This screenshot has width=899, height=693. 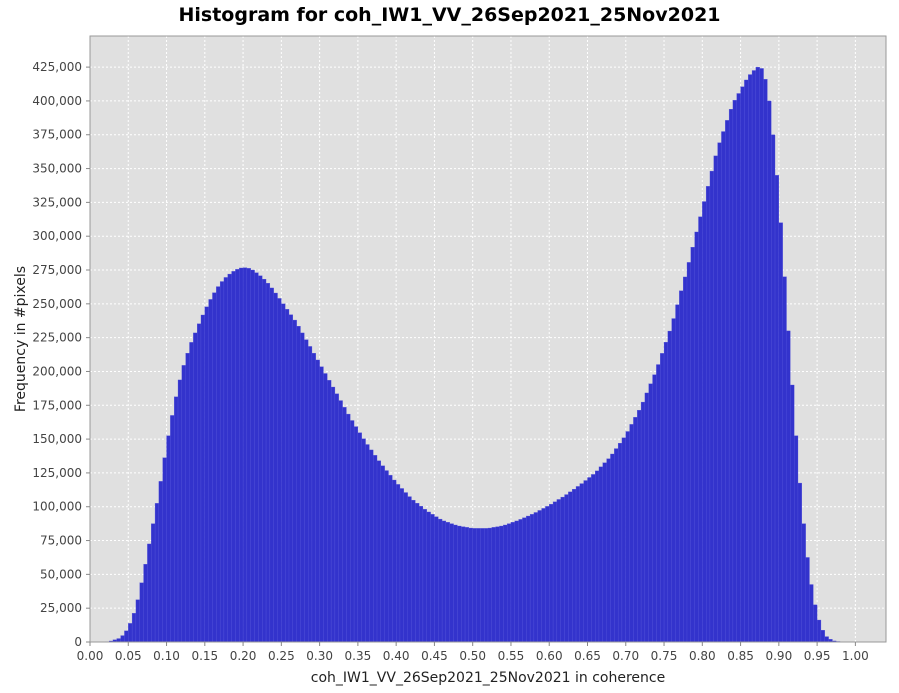 What do you see at coordinates (625, 656) in the screenshot?
I see `x-tick-label: 0.70` at bounding box center [625, 656].